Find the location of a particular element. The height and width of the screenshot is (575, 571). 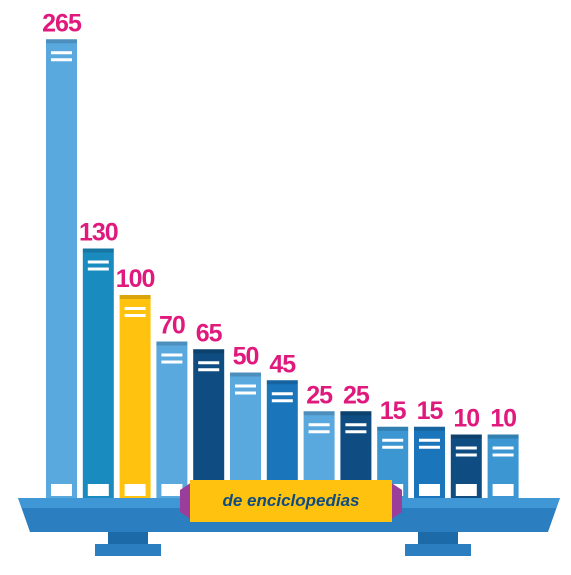

value-label: 130 is located at coordinates (98, 233).